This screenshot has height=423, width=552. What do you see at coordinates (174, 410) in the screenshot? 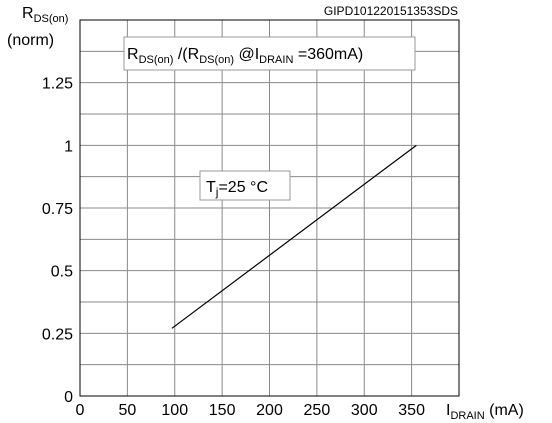
I see `x-tick-label: 100` at bounding box center [174, 410].